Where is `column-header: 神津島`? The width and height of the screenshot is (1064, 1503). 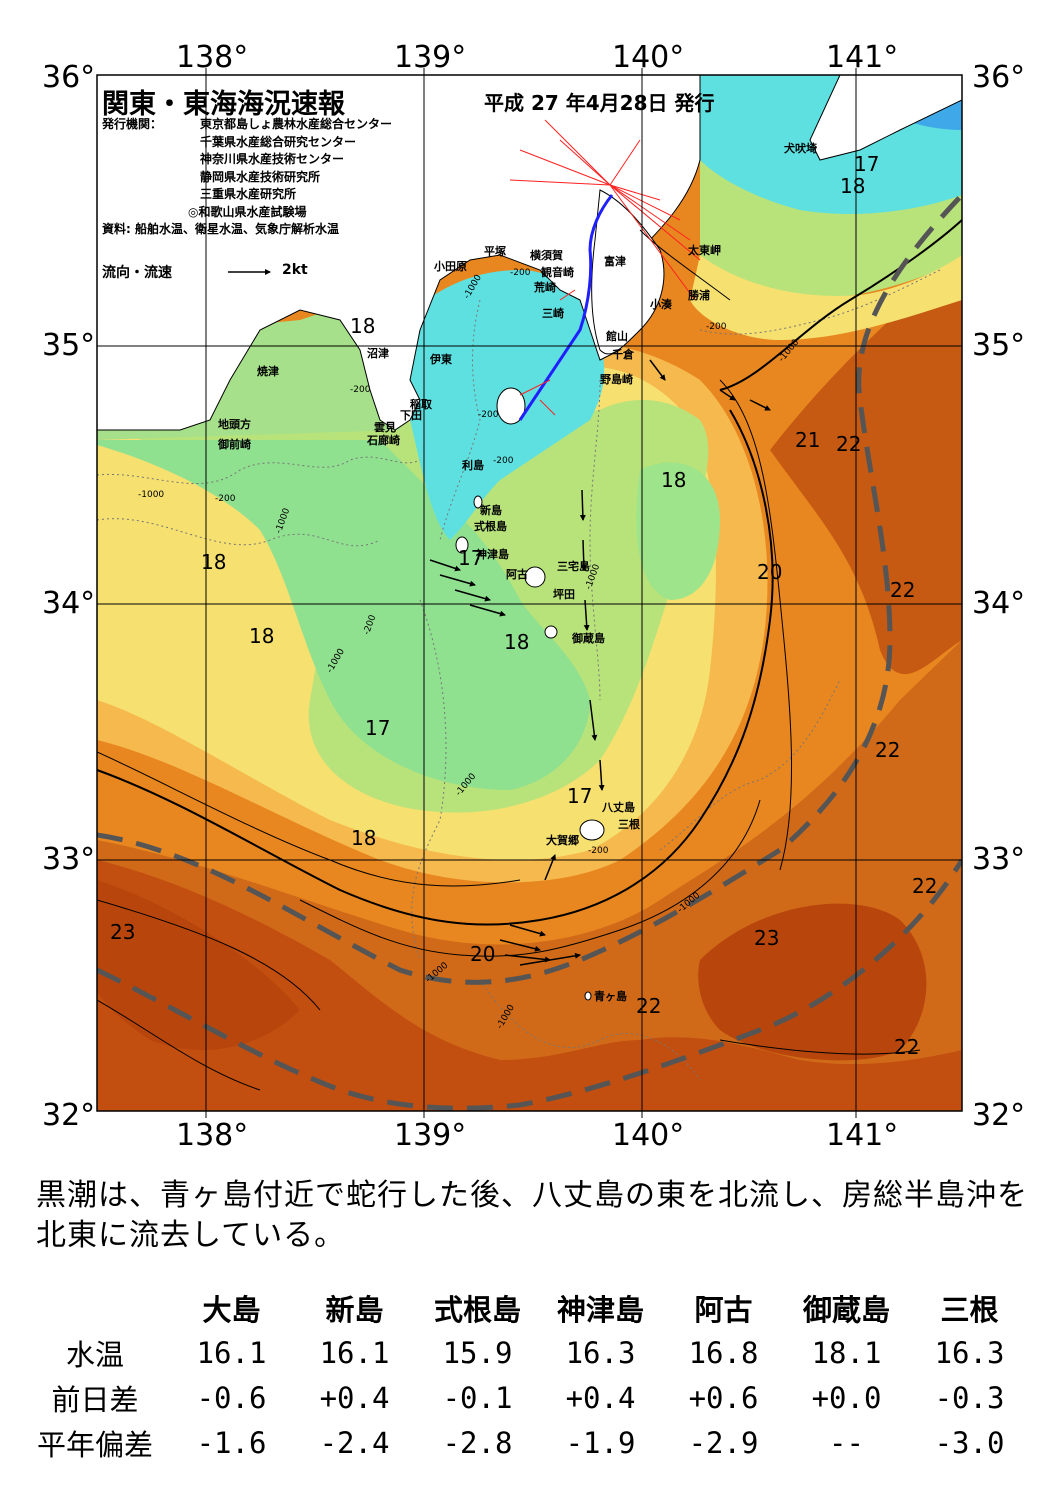 column-header: 神津島 is located at coordinates (600, 1309).